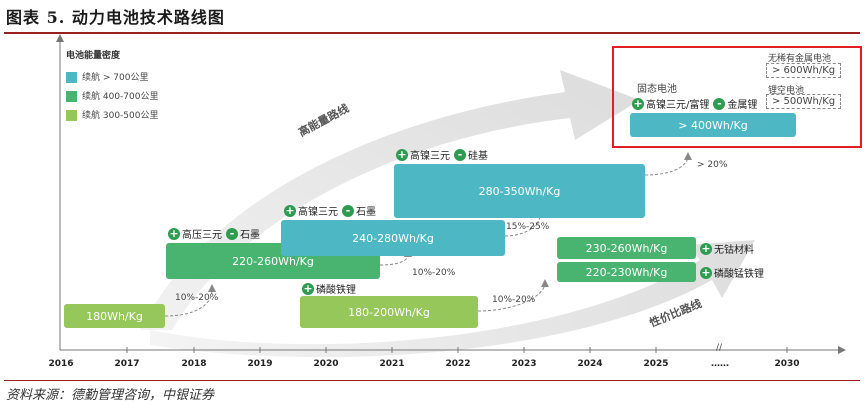 This screenshot has width=864, height=405. Describe the element at coordinates (739, 274) in the screenshot. I see `tag-label: 磷酸锰铁锂` at that location.